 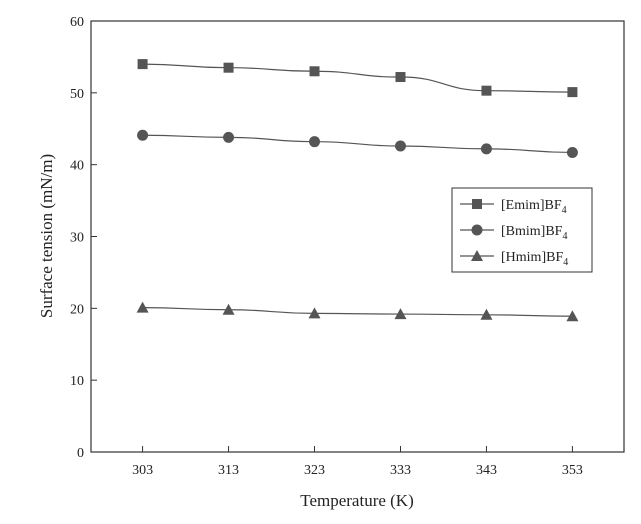 I want to click on legend-item: [Hmim]BF4, so click(x=514, y=259).